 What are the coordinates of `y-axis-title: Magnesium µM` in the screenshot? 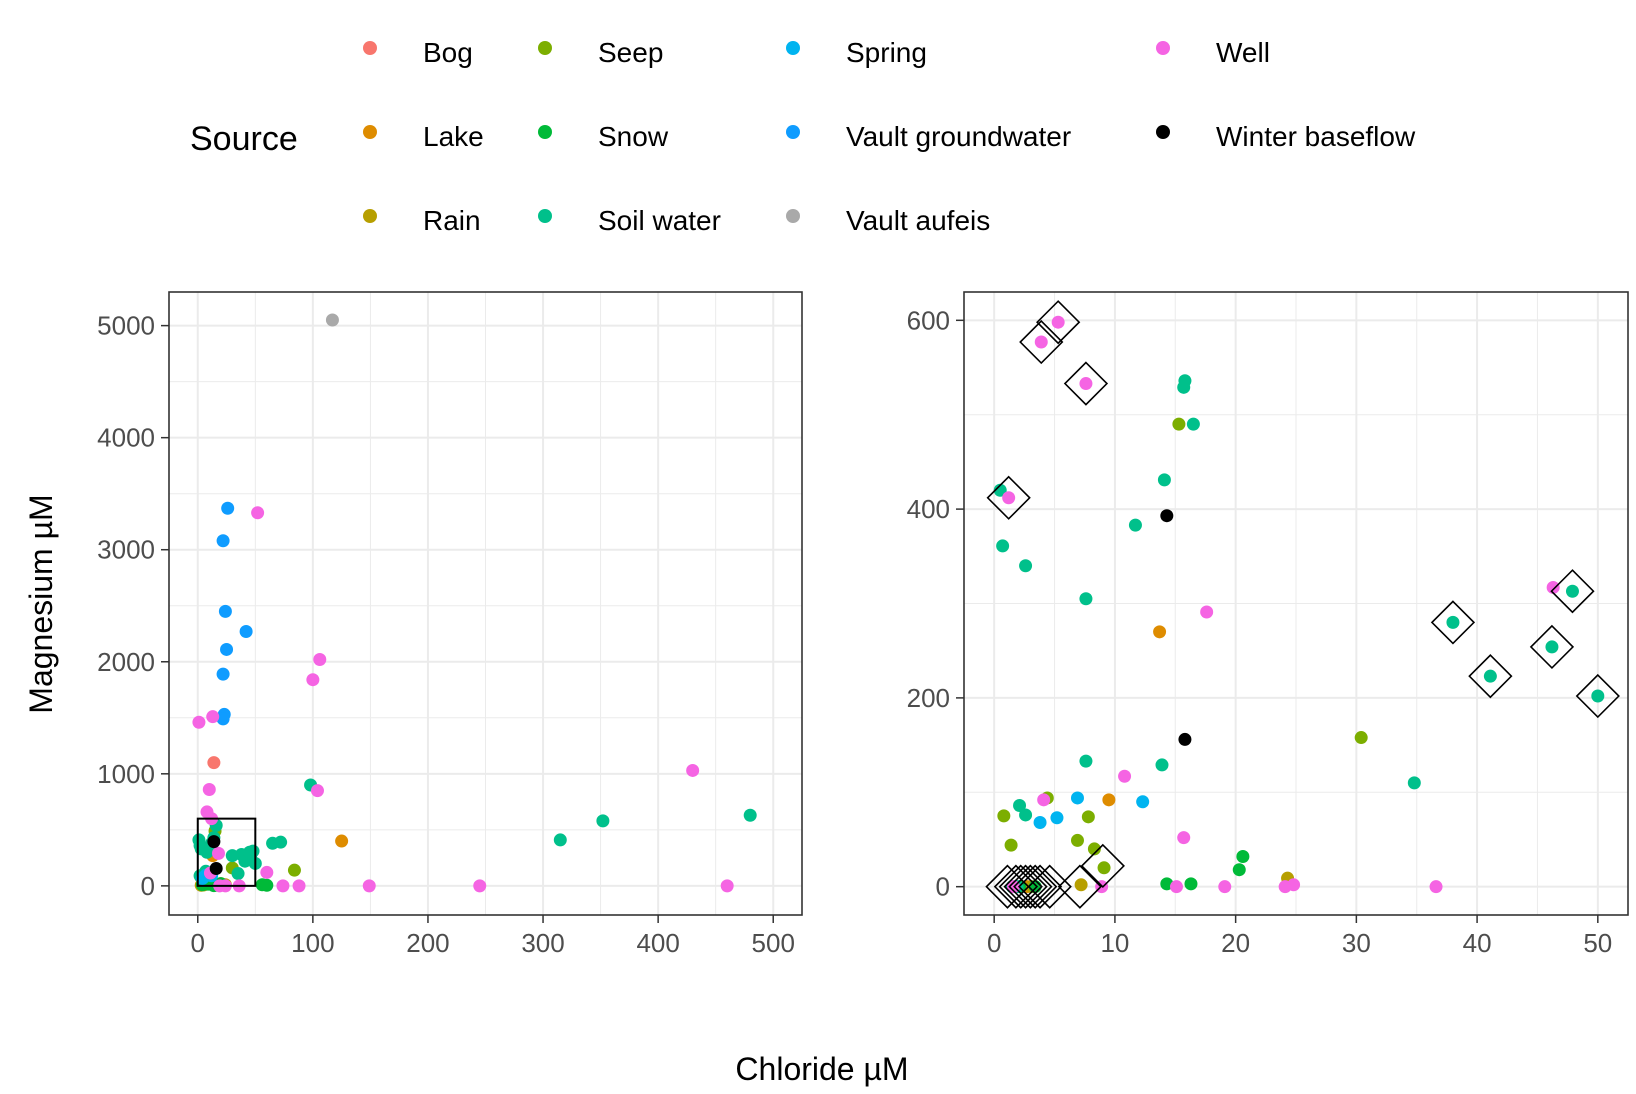 It's located at (41, 603).